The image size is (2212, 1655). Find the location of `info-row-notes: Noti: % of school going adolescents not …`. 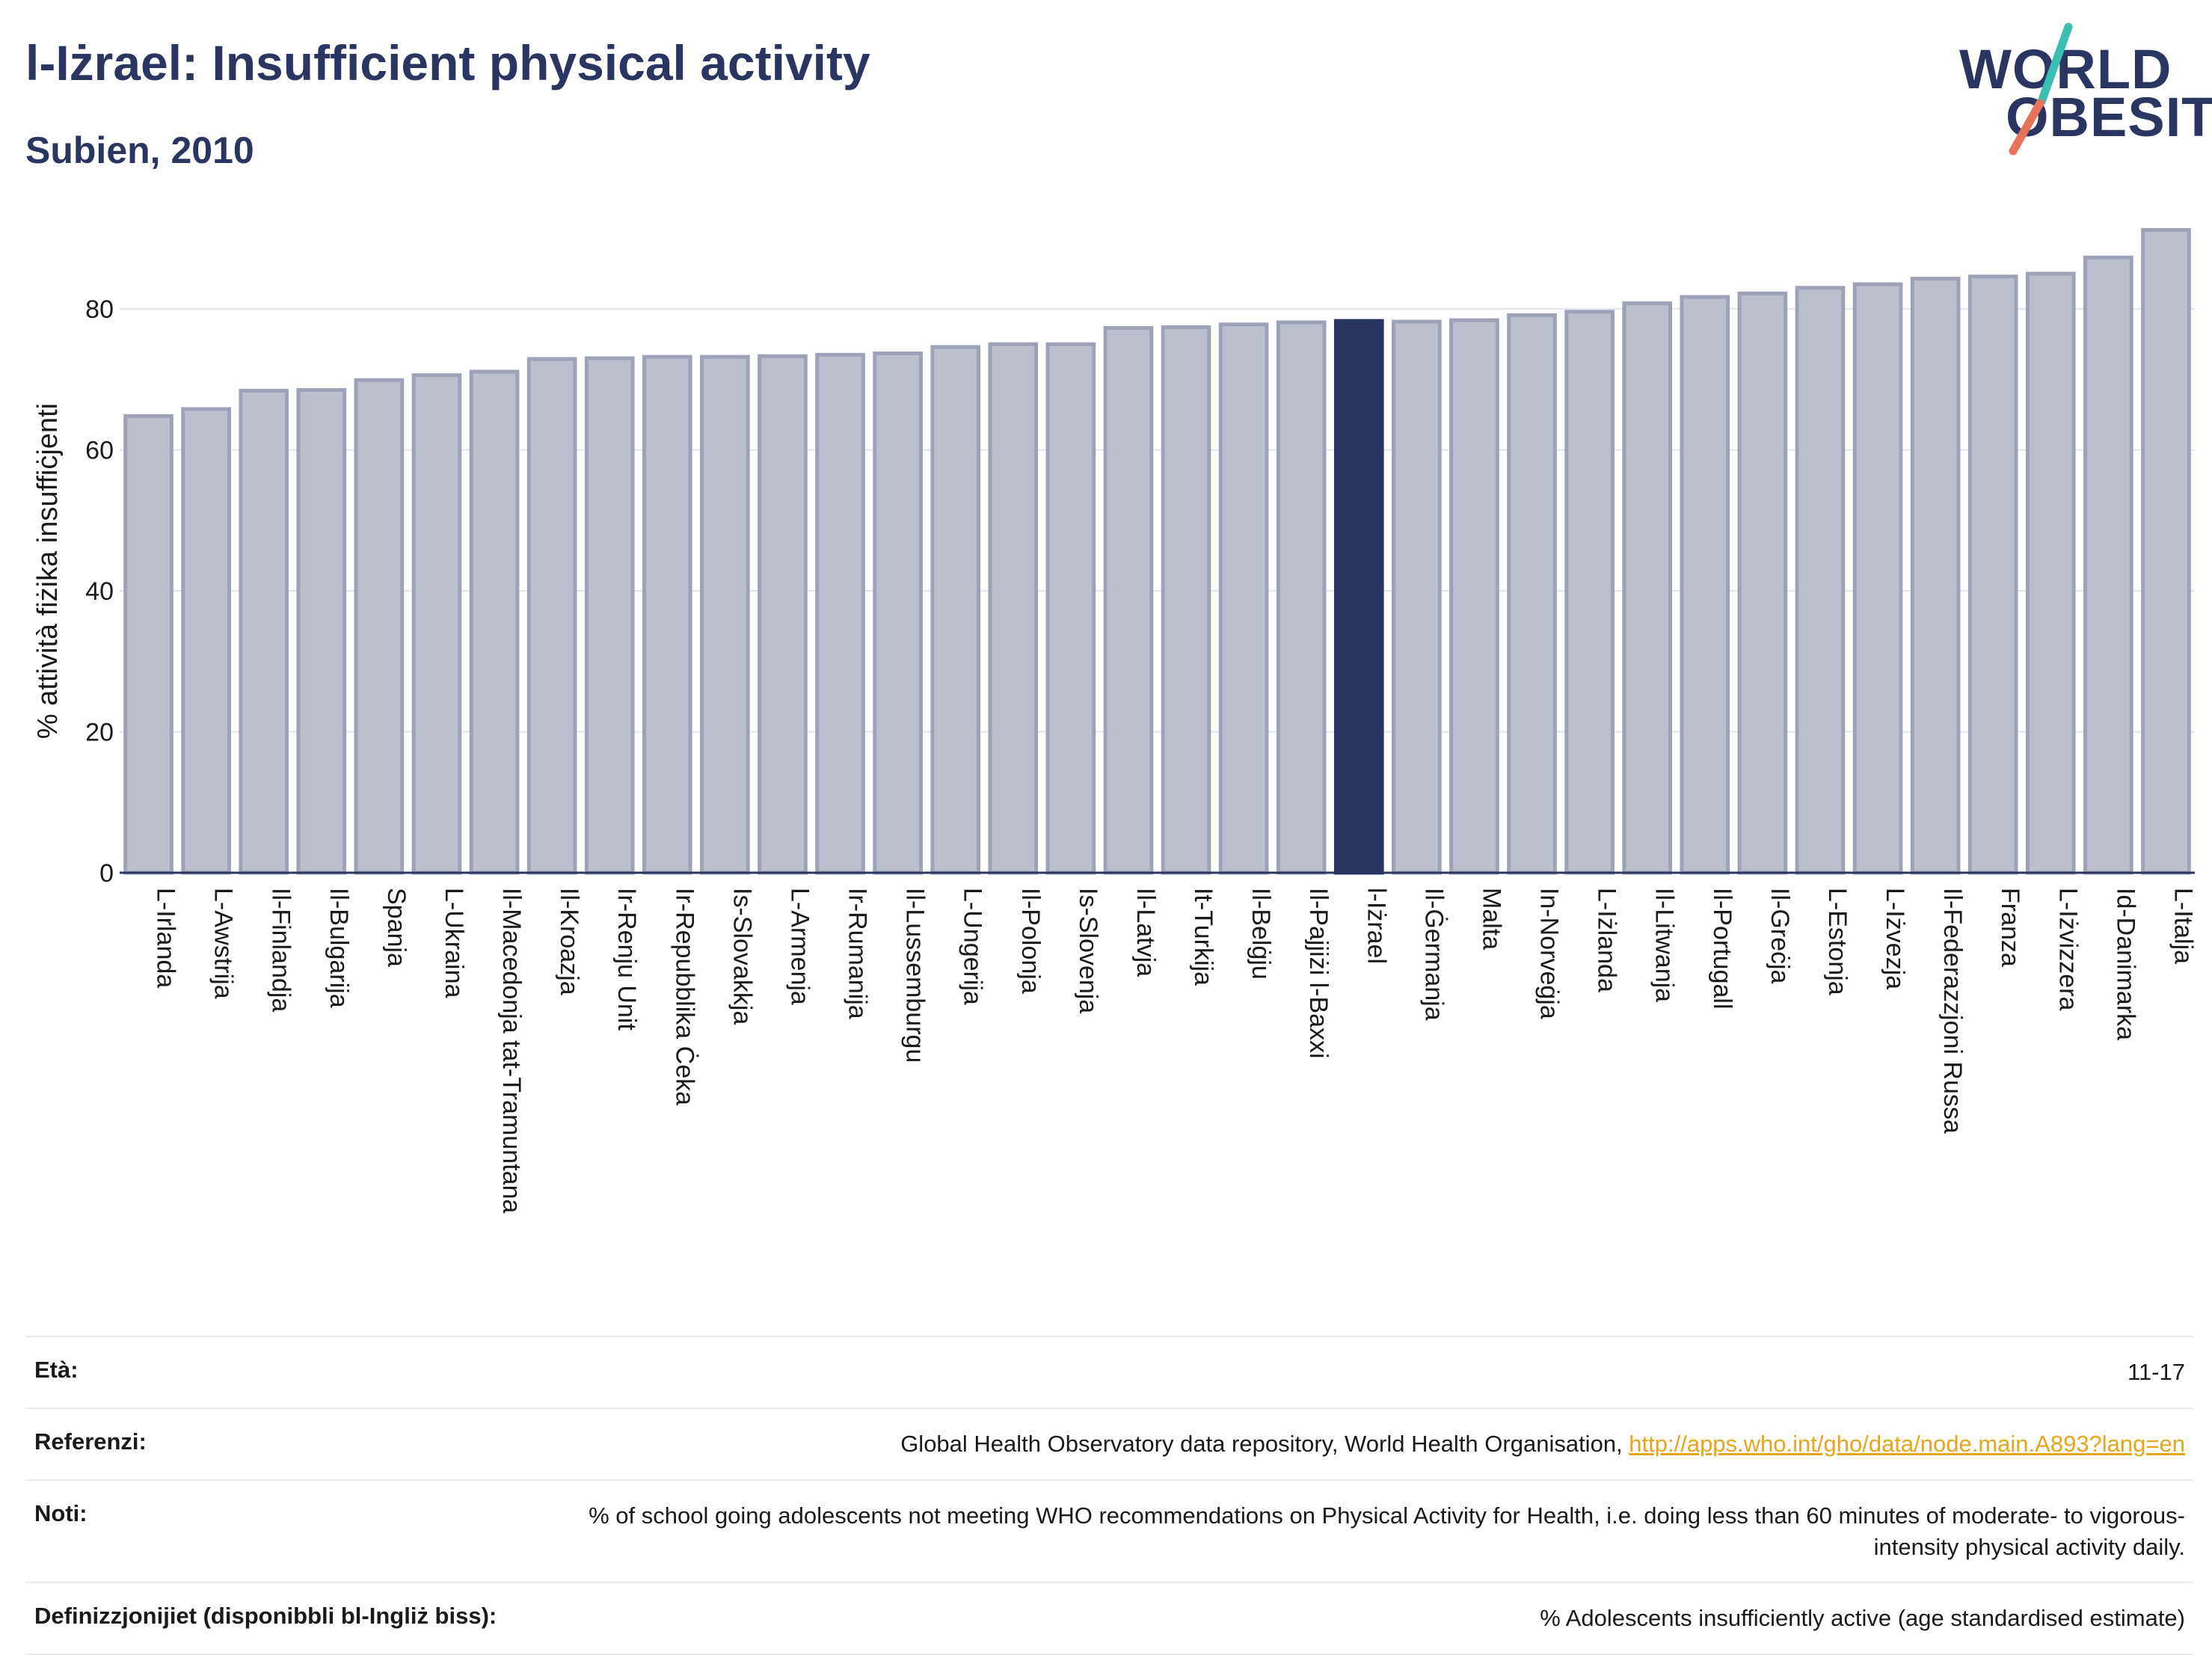

info-row-notes: Noti: % of school going adolescents not … is located at coordinates (1109, 1530).